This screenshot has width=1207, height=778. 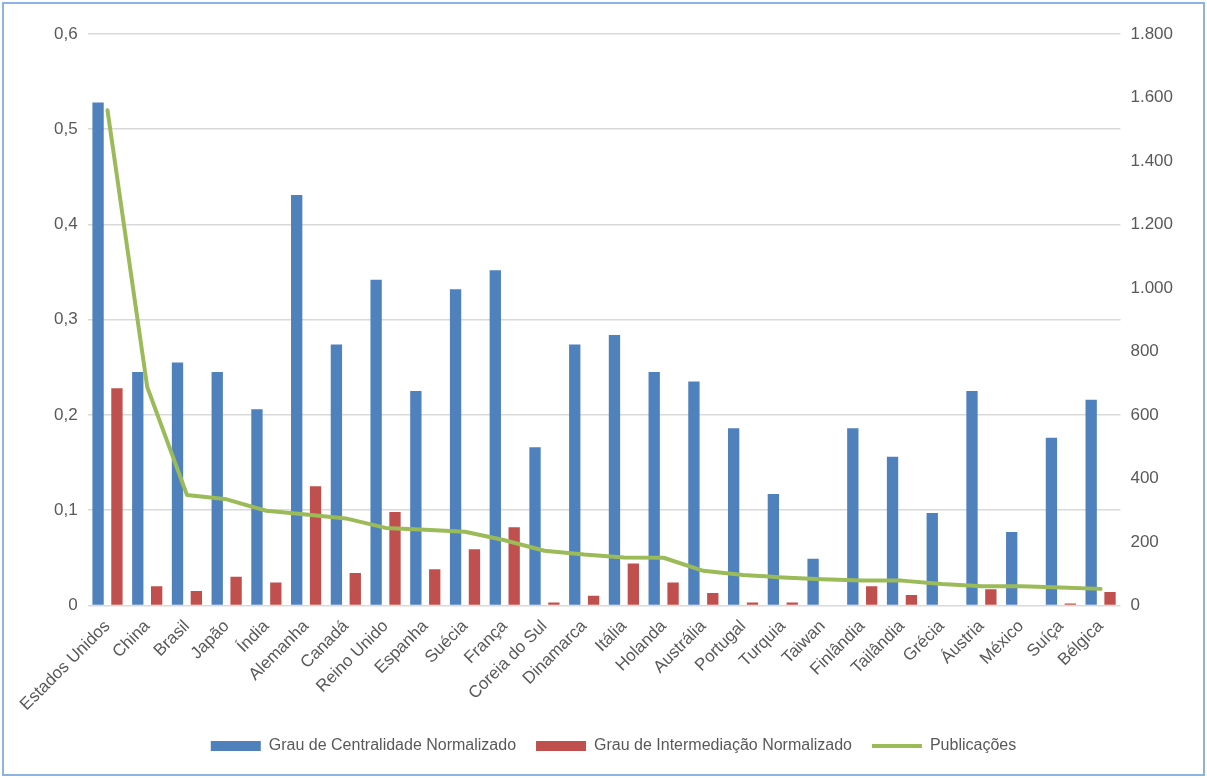 What do you see at coordinates (1152, 160) in the screenshot?
I see `y2-tick-label: 1.400` at bounding box center [1152, 160].